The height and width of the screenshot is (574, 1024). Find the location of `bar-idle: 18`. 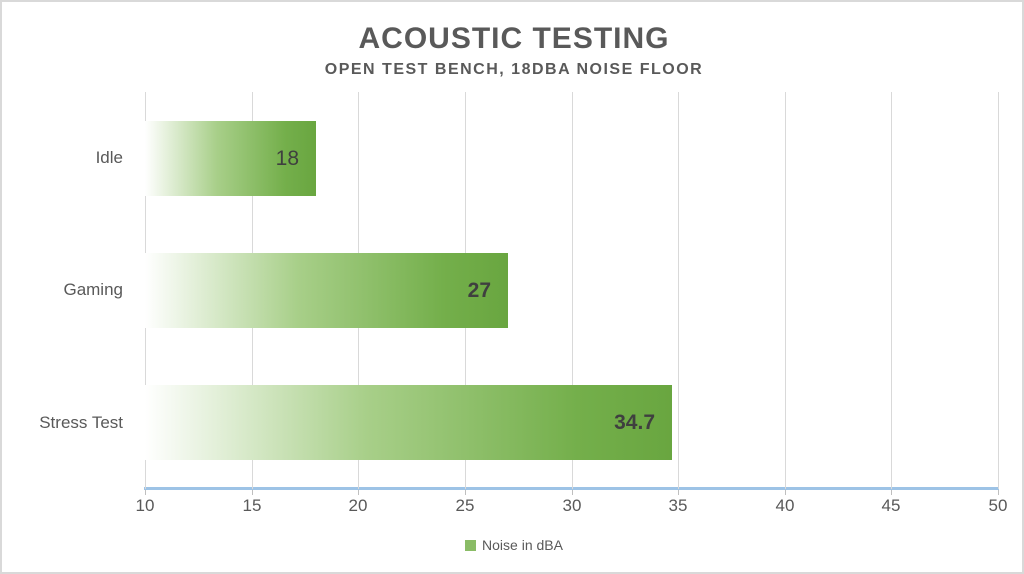

bar-idle: 18 is located at coordinates (230, 158).